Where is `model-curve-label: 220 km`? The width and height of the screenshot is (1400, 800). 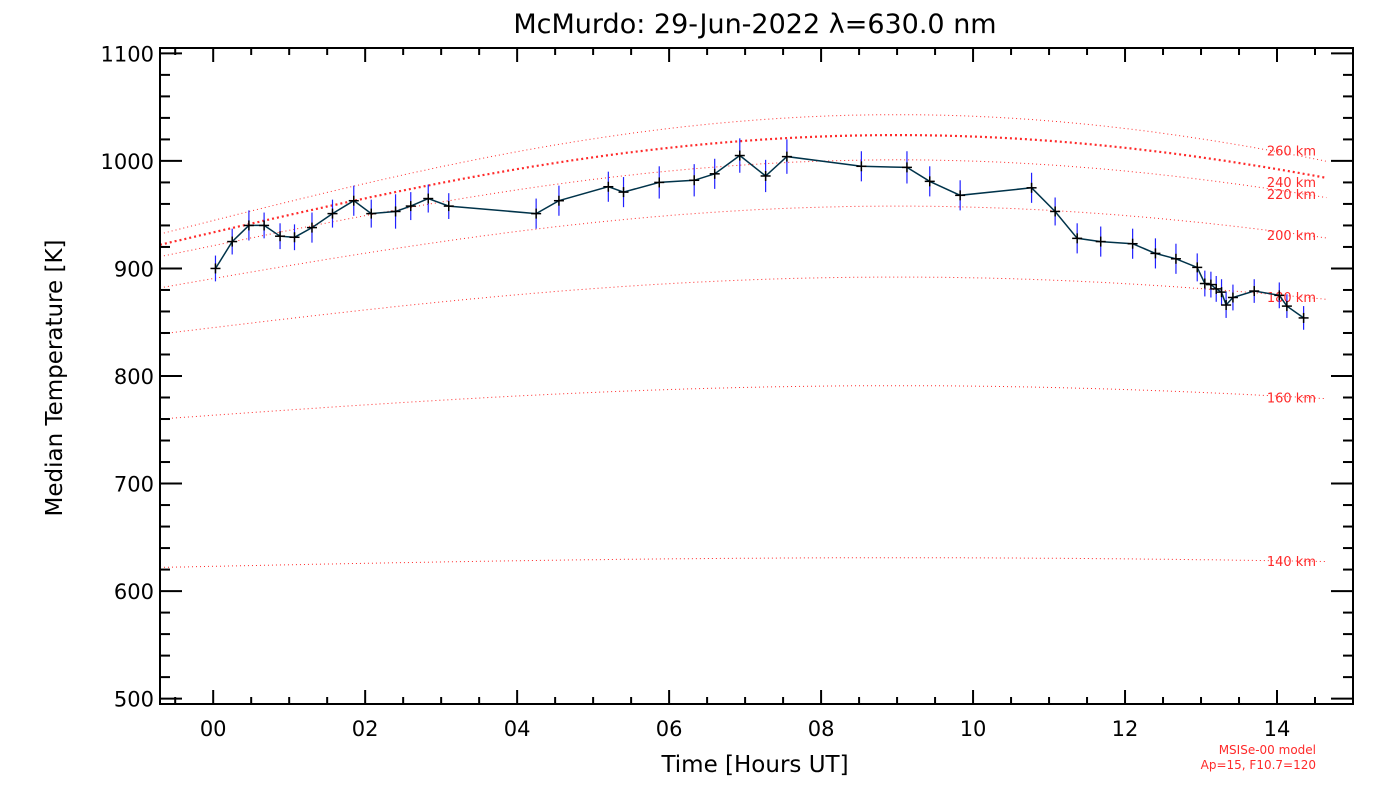 model-curve-label: 220 km is located at coordinates (1291, 195).